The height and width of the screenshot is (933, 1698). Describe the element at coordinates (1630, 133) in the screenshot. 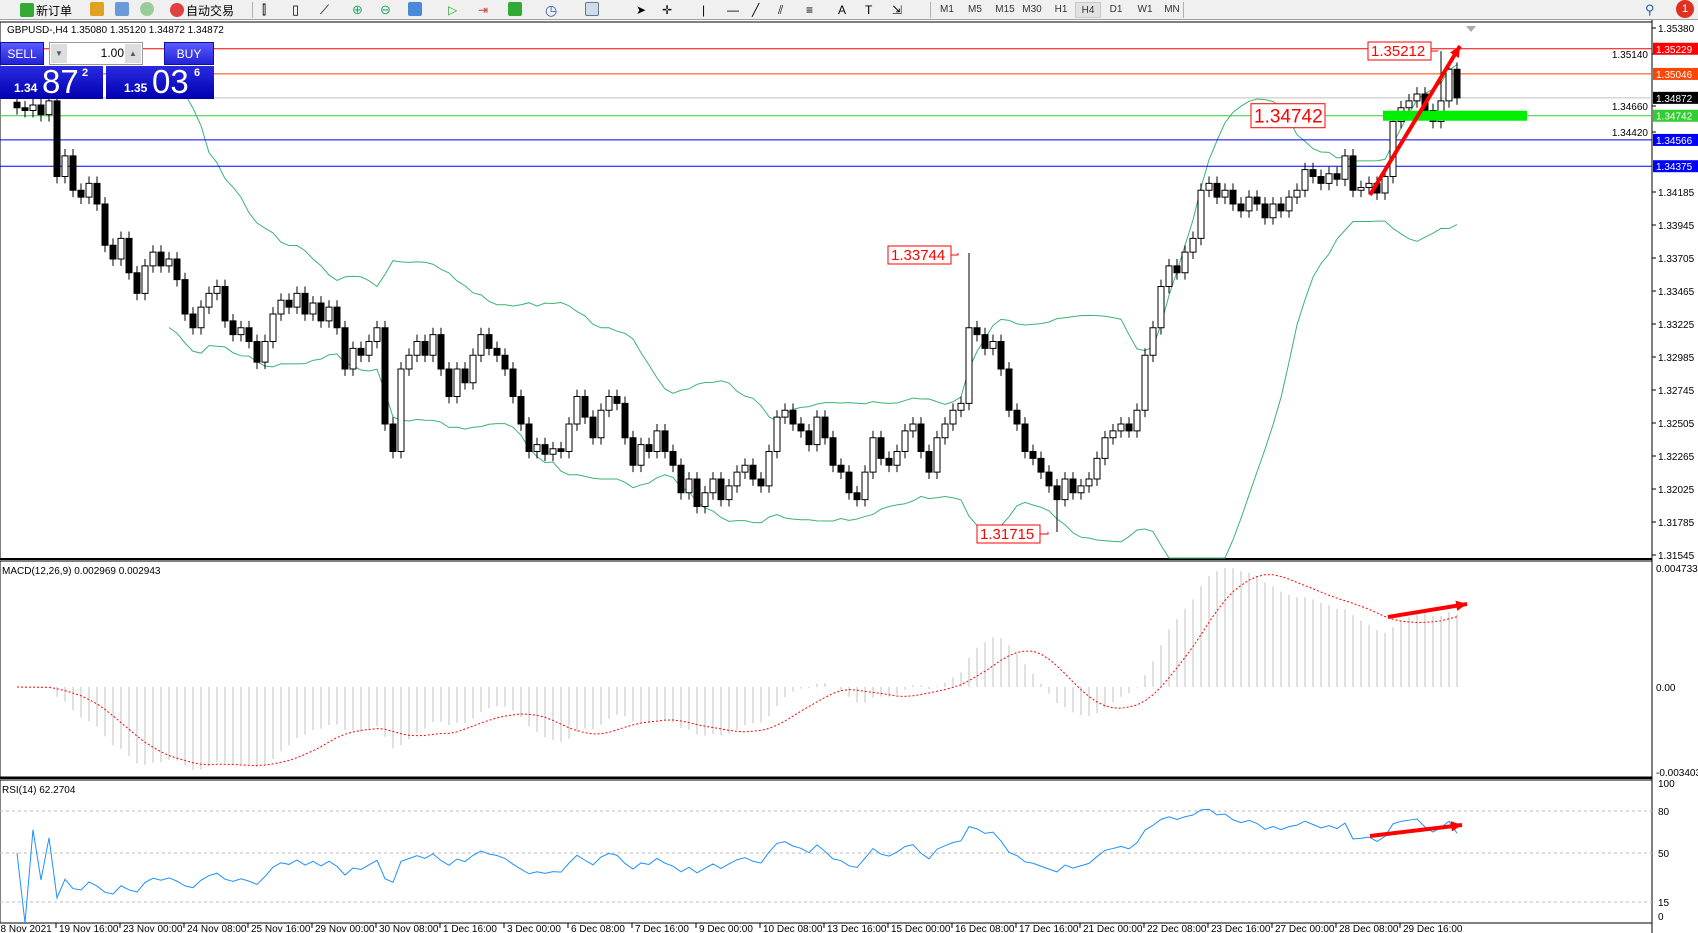

I see `price-tick-label: 1.34420` at that location.